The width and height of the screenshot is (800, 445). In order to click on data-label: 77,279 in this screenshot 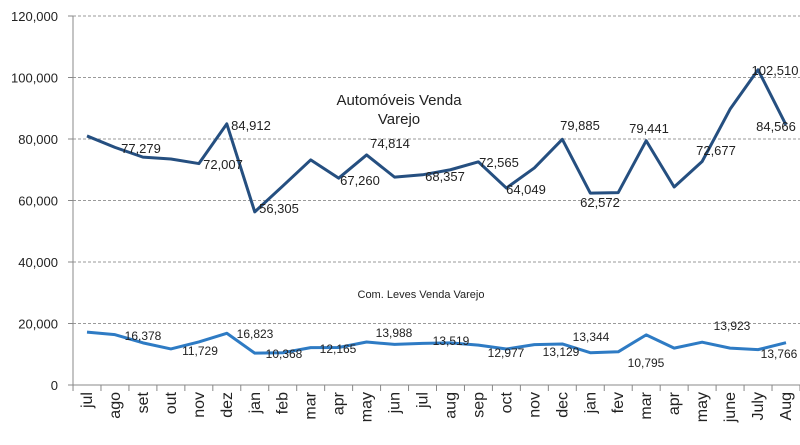, I will do `click(141, 148)`.